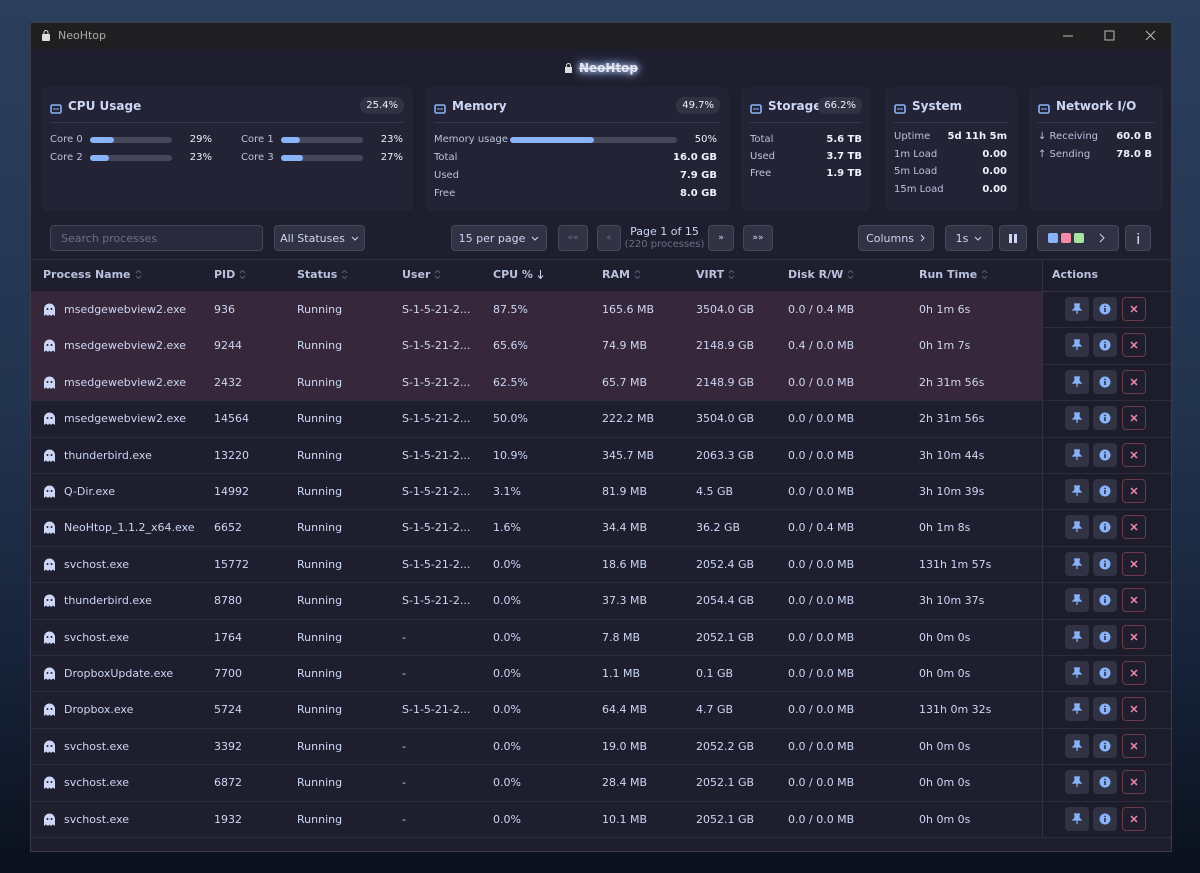  I want to click on column-header: RAM, so click(621, 274).